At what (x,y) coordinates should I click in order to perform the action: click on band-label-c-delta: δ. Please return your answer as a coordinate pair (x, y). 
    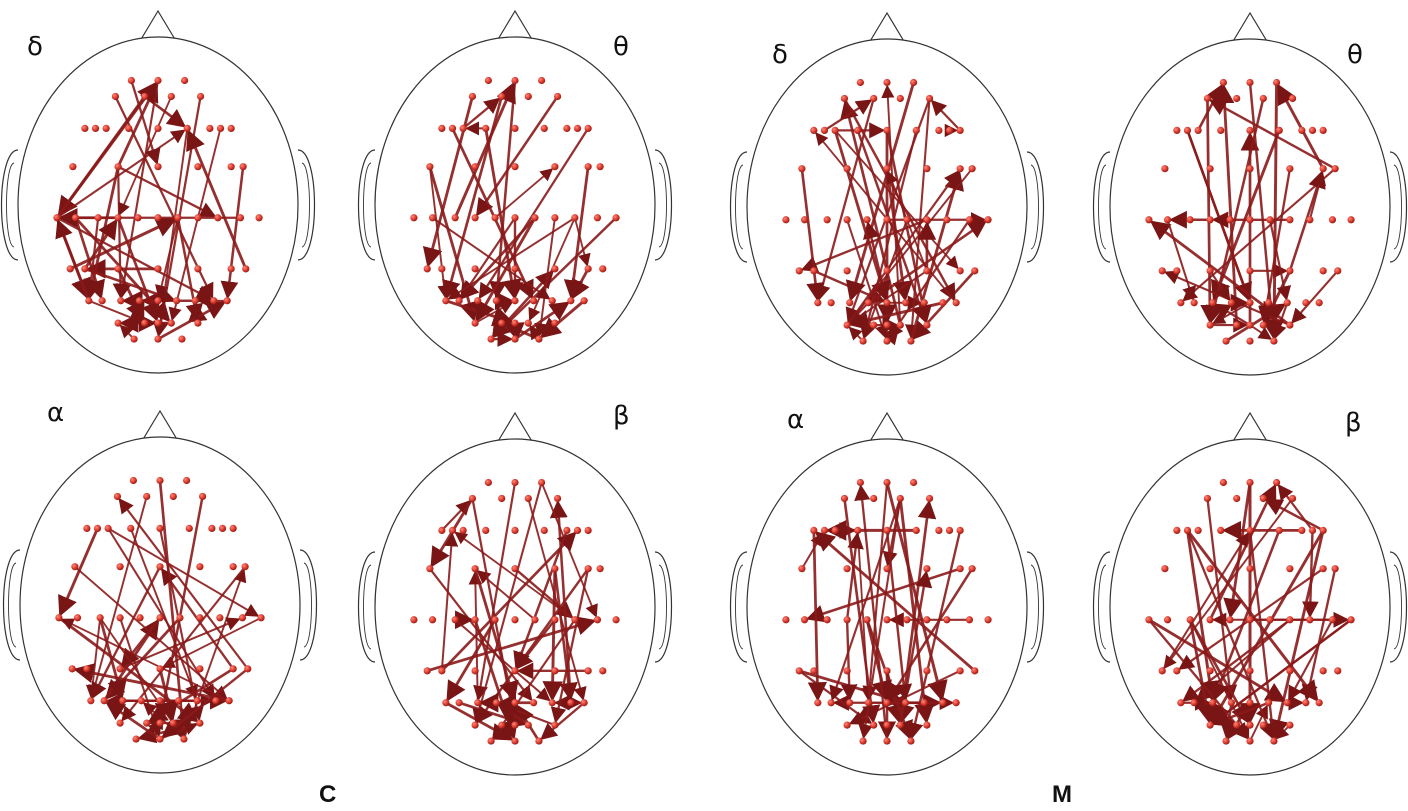
    Looking at the image, I should click on (35, 47).